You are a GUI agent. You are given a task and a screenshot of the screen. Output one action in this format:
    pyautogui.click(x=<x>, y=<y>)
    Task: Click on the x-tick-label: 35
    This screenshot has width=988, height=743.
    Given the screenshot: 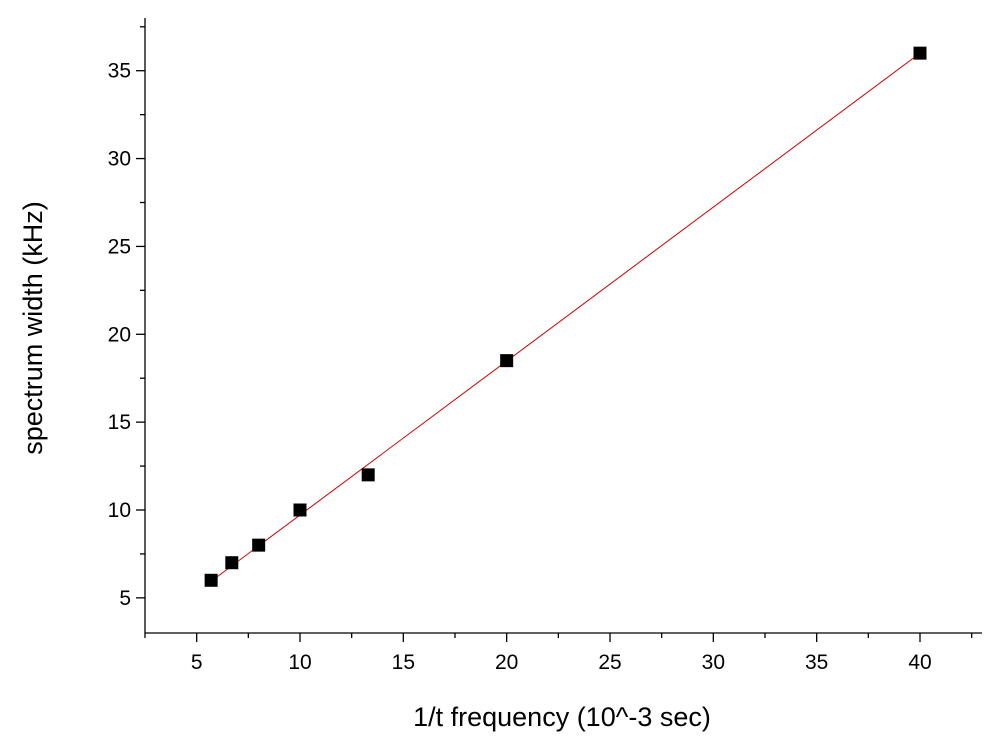 What is the action you would take?
    pyautogui.click(x=816, y=662)
    